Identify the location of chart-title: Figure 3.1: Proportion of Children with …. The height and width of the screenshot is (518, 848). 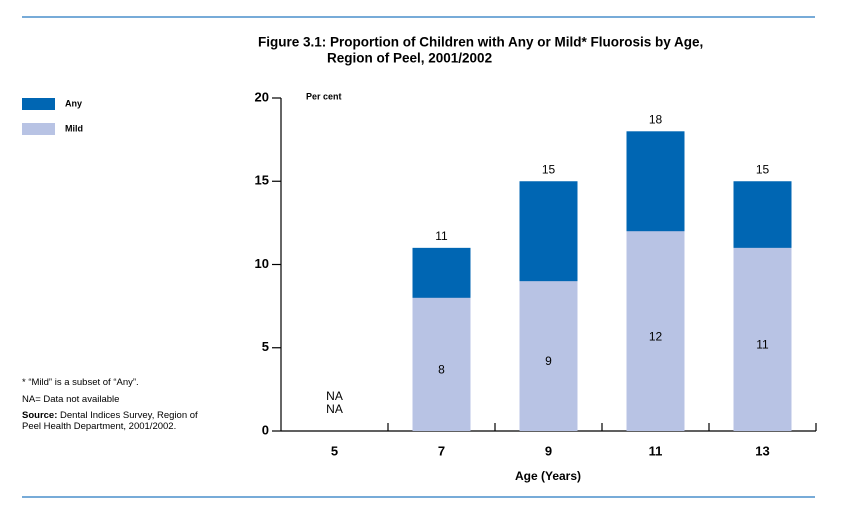
(480, 42).